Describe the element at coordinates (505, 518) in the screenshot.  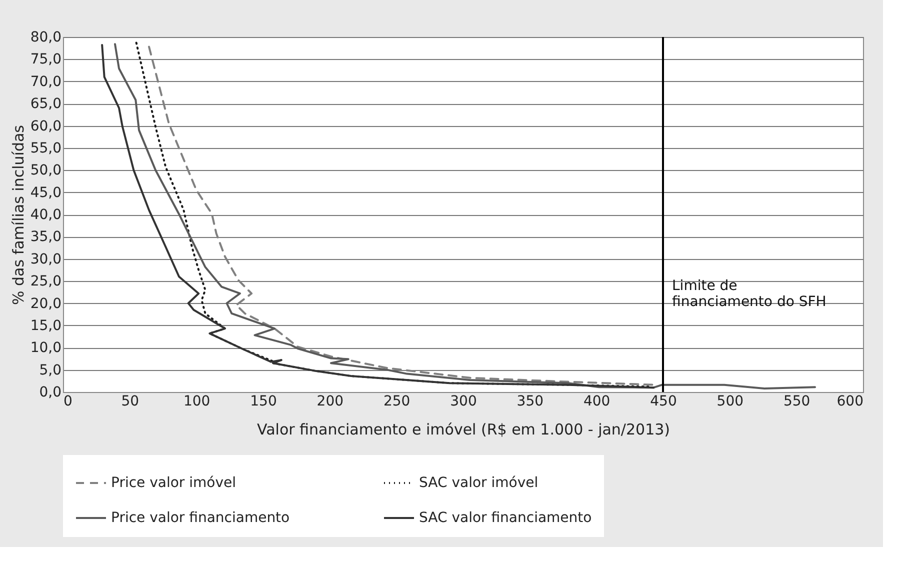
I see `legend-label: SAC valor financiamento` at that location.